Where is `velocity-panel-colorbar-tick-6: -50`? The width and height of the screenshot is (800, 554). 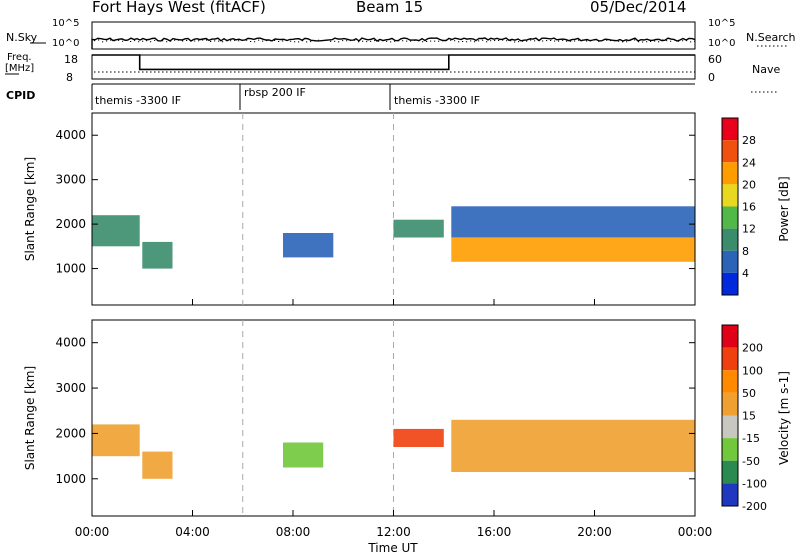 velocity-panel-colorbar-tick-6: -50 is located at coordinates (751, 461).